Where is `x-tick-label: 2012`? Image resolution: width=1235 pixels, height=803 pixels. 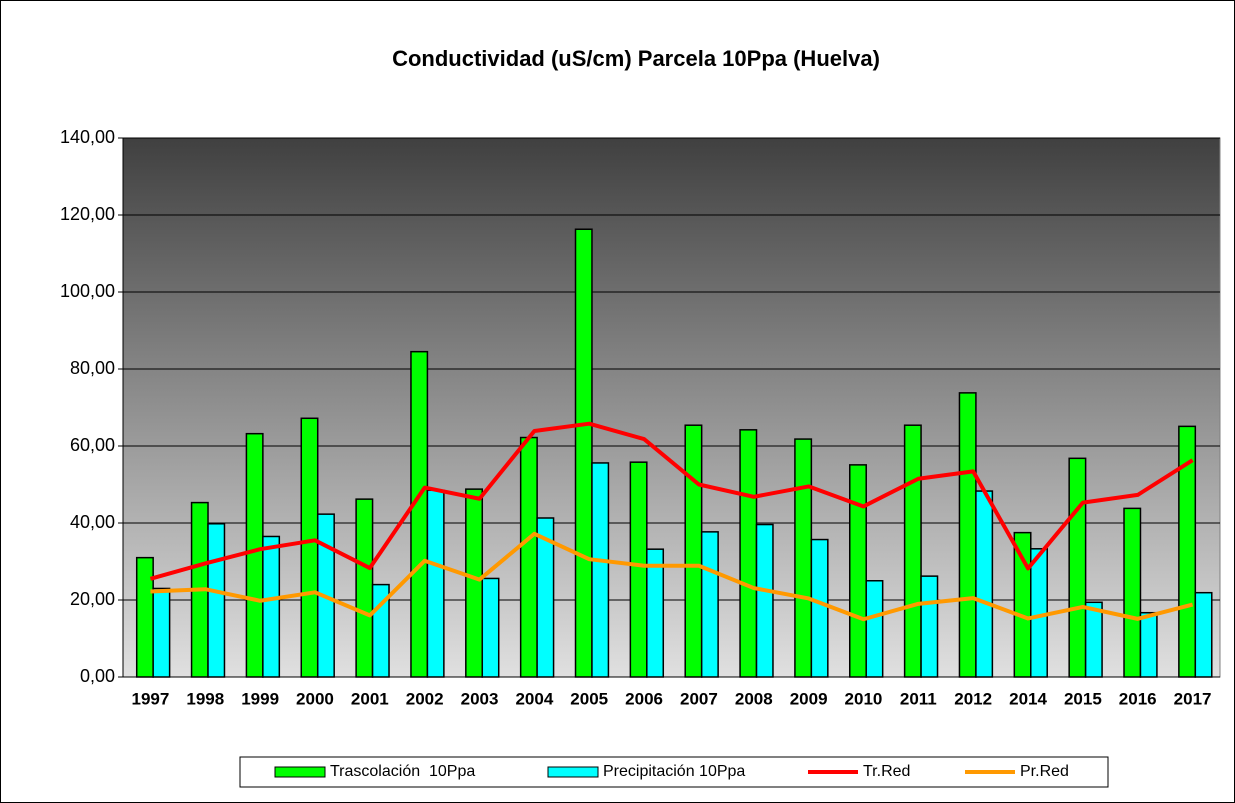
x-tick-label: 2012 is located at coordinates (973, 698).